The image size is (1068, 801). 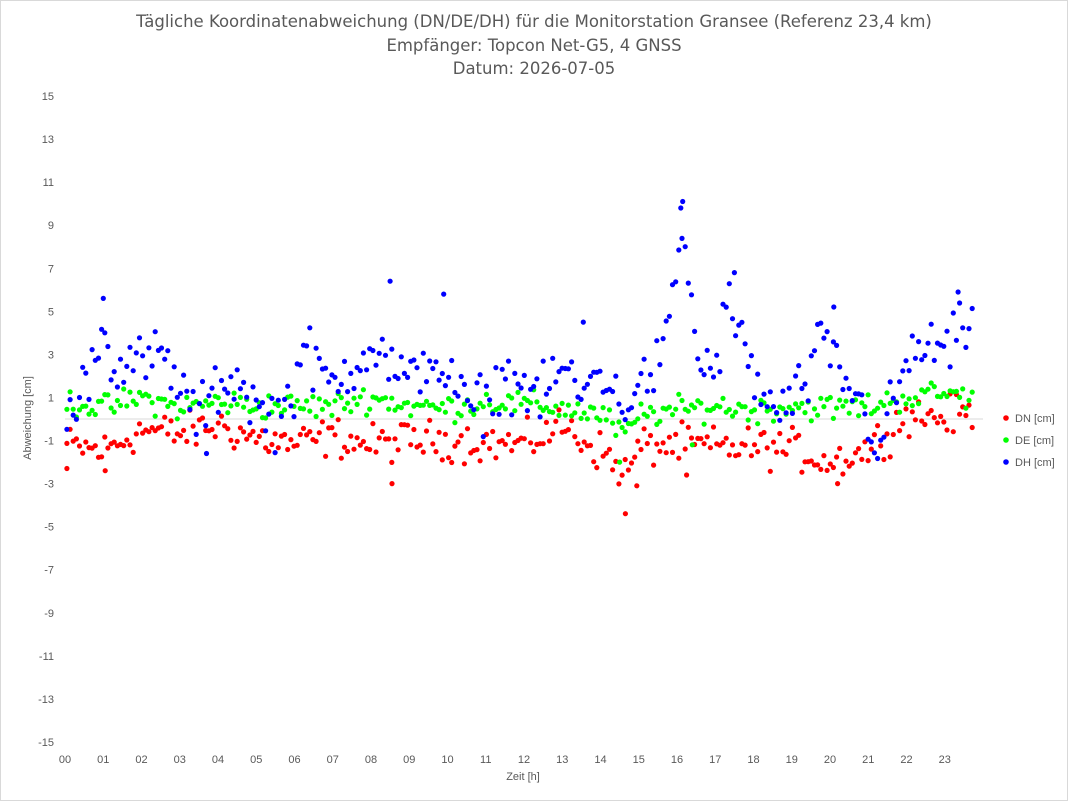 I want to click on x-tick-label: 05, so click(x=256, y=760).